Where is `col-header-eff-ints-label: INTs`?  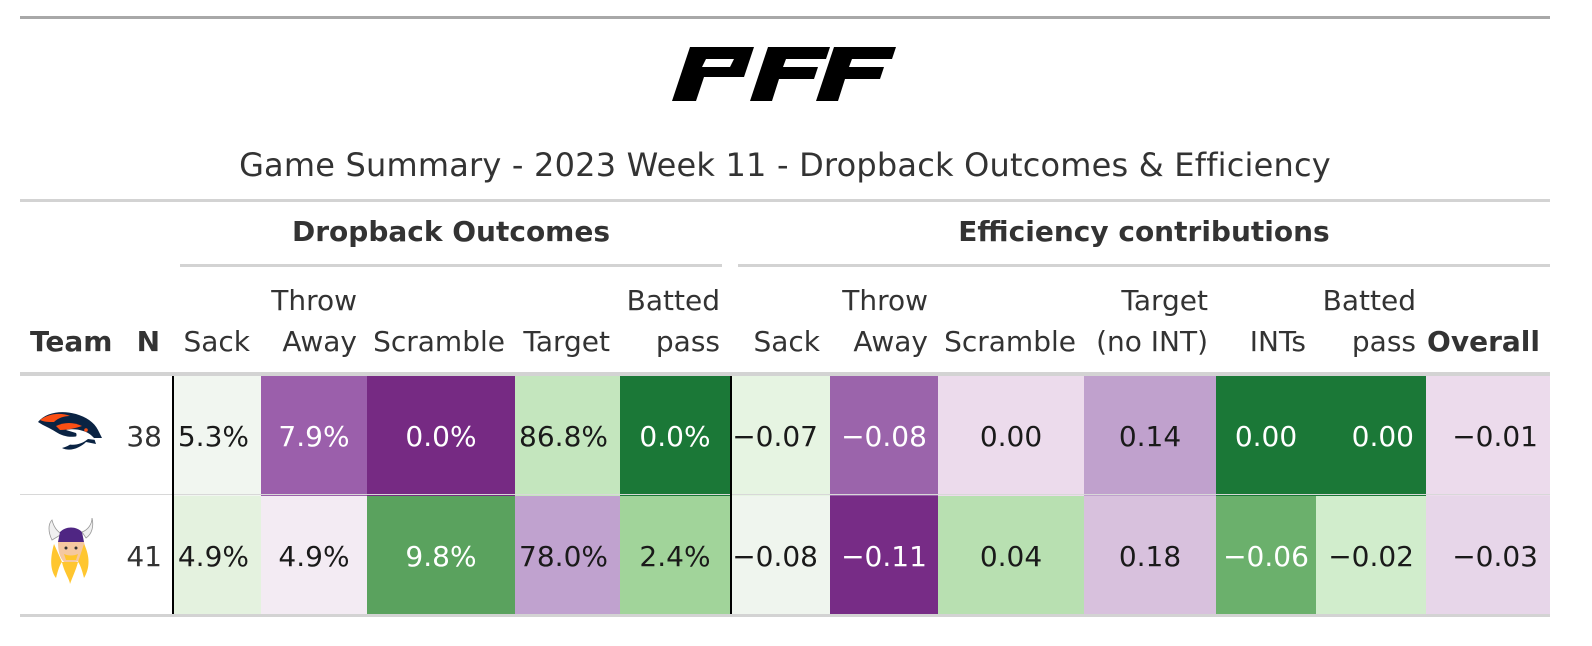 col-header-eff-ints-label: INTs is located at coordinates (1277, 341).